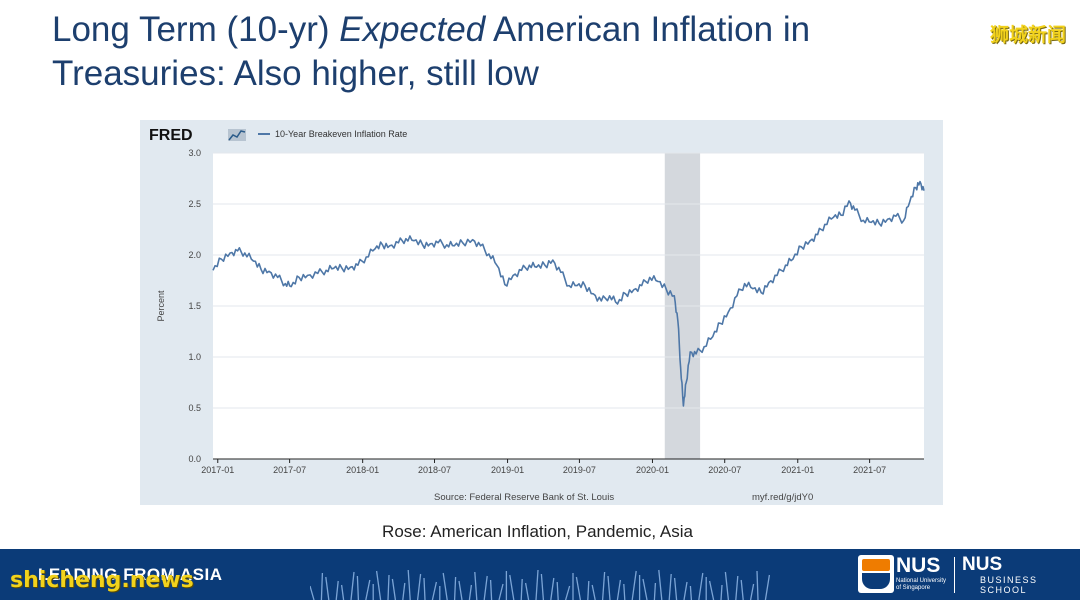 The image size is (1080, 600). Describe the element at coordinates (362, 470) in the screenshot. I see `x-tick-label: 2018-01` at that location.